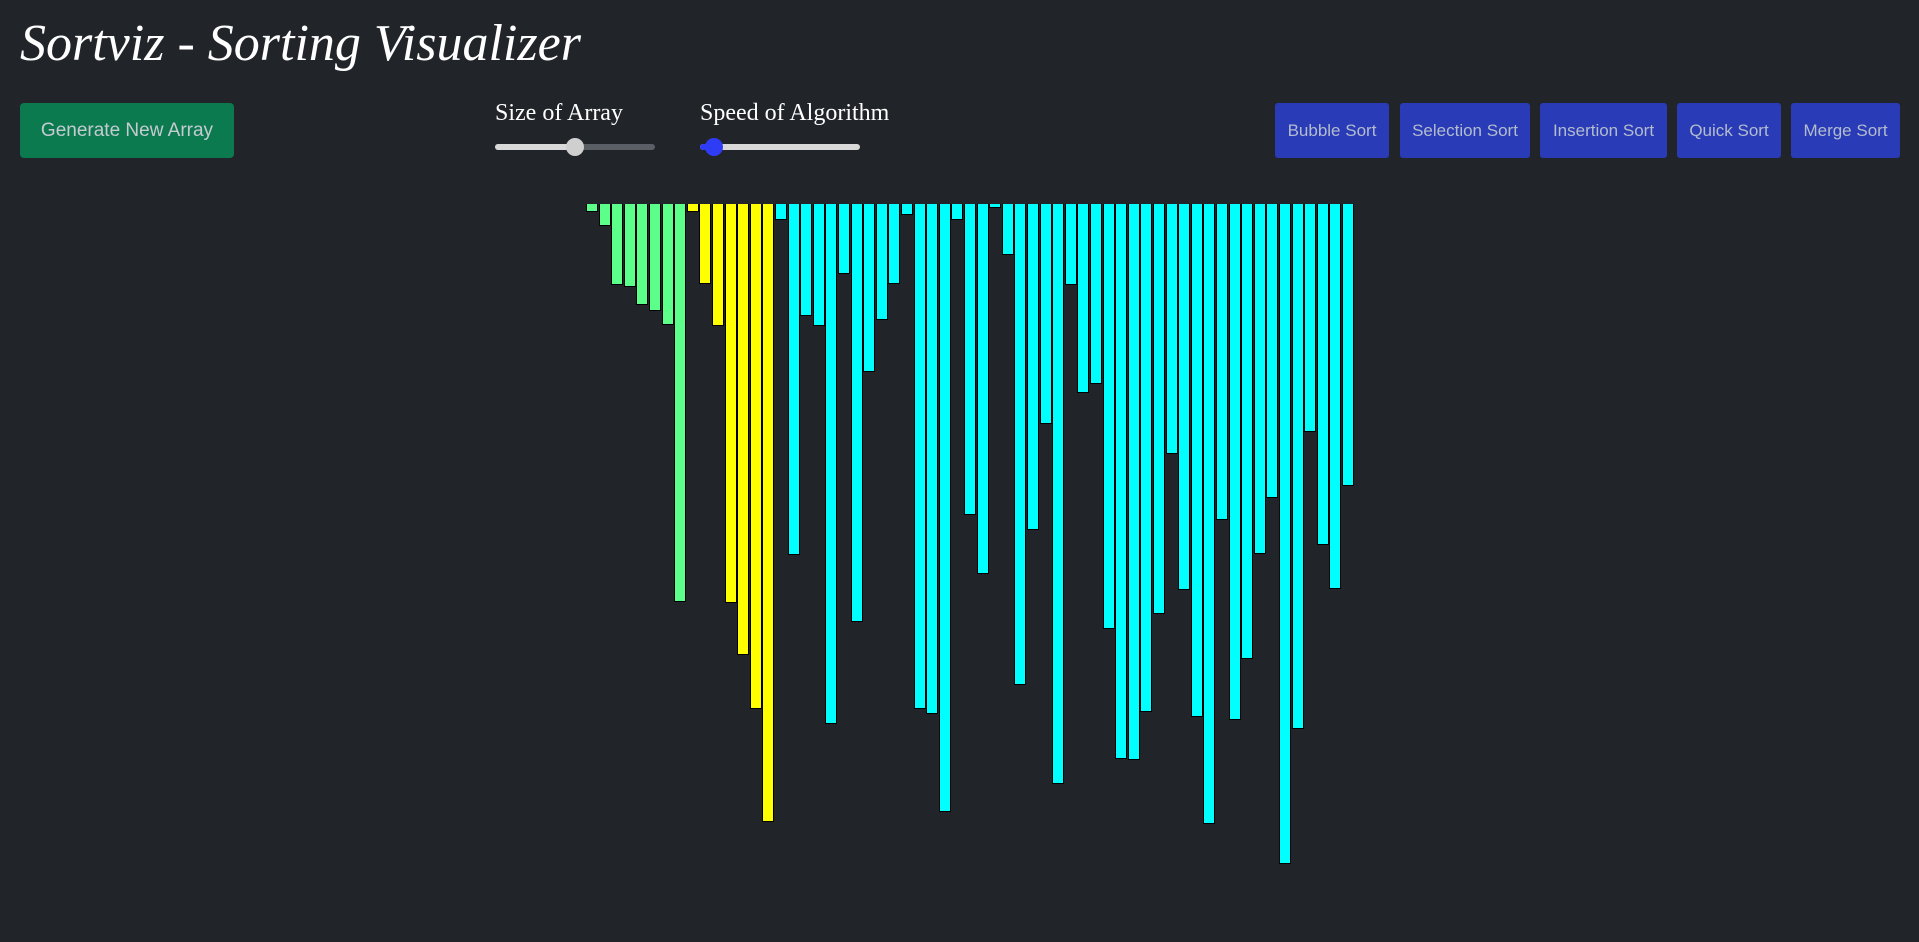  What do you see at coordinates (300, 43) in the screenshot?
I see `page-title: Sortviz - Sorting Visualizer` at bounding box center [300, 43].